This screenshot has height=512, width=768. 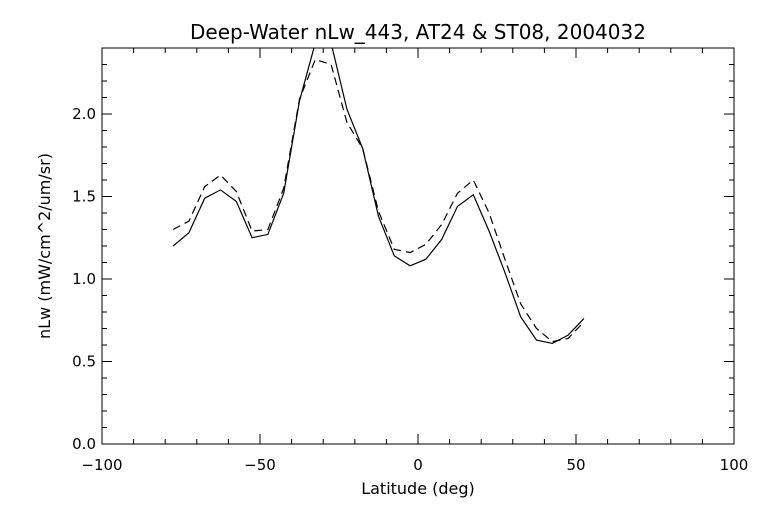 What do you see at coordinates (260, 465) in the screenshot?
I see `x-tick-label: −50` at bounding box center [260, 465].